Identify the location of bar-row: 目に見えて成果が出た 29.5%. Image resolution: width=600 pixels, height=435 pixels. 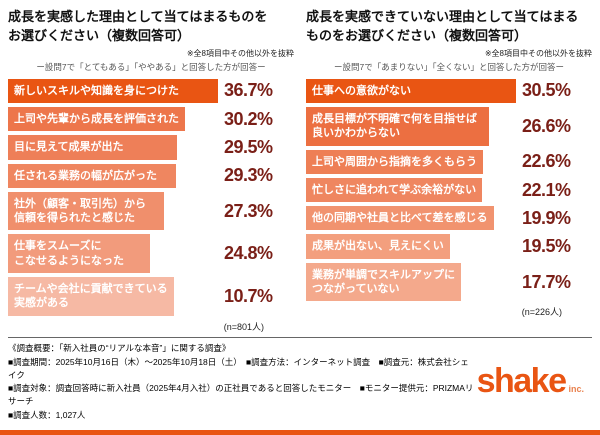
(151, 147).